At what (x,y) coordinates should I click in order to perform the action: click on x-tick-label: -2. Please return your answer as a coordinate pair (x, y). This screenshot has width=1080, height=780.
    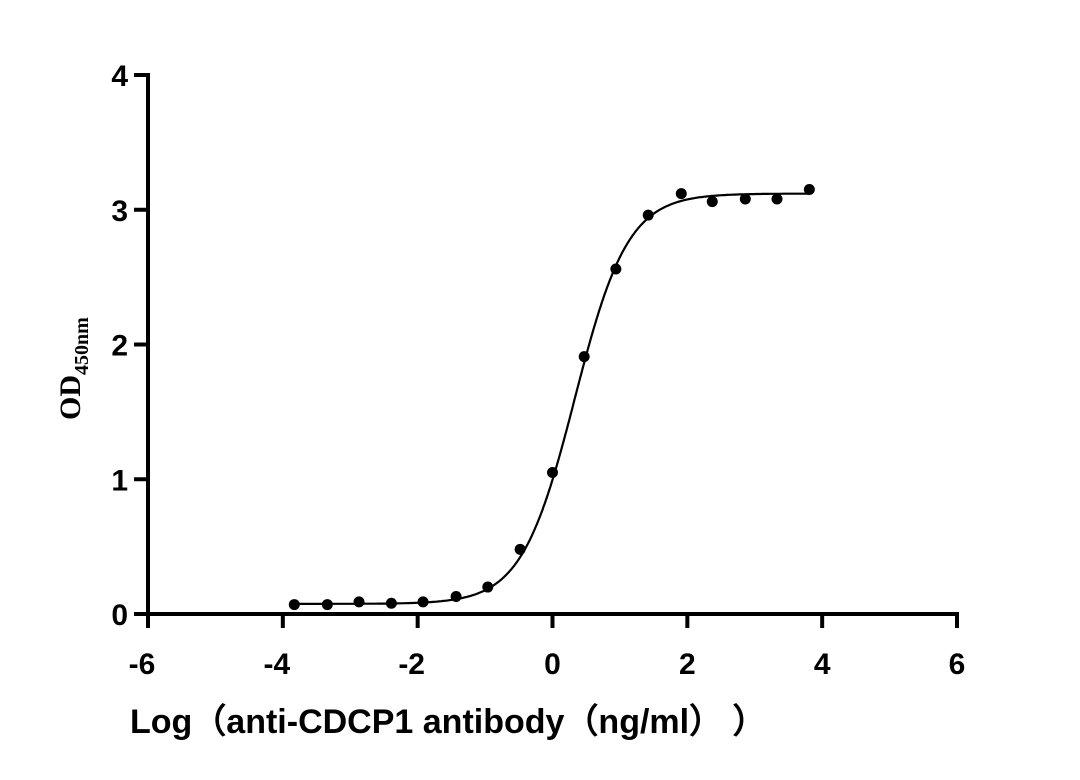
    Looking at the image, I should click on (411, 664).